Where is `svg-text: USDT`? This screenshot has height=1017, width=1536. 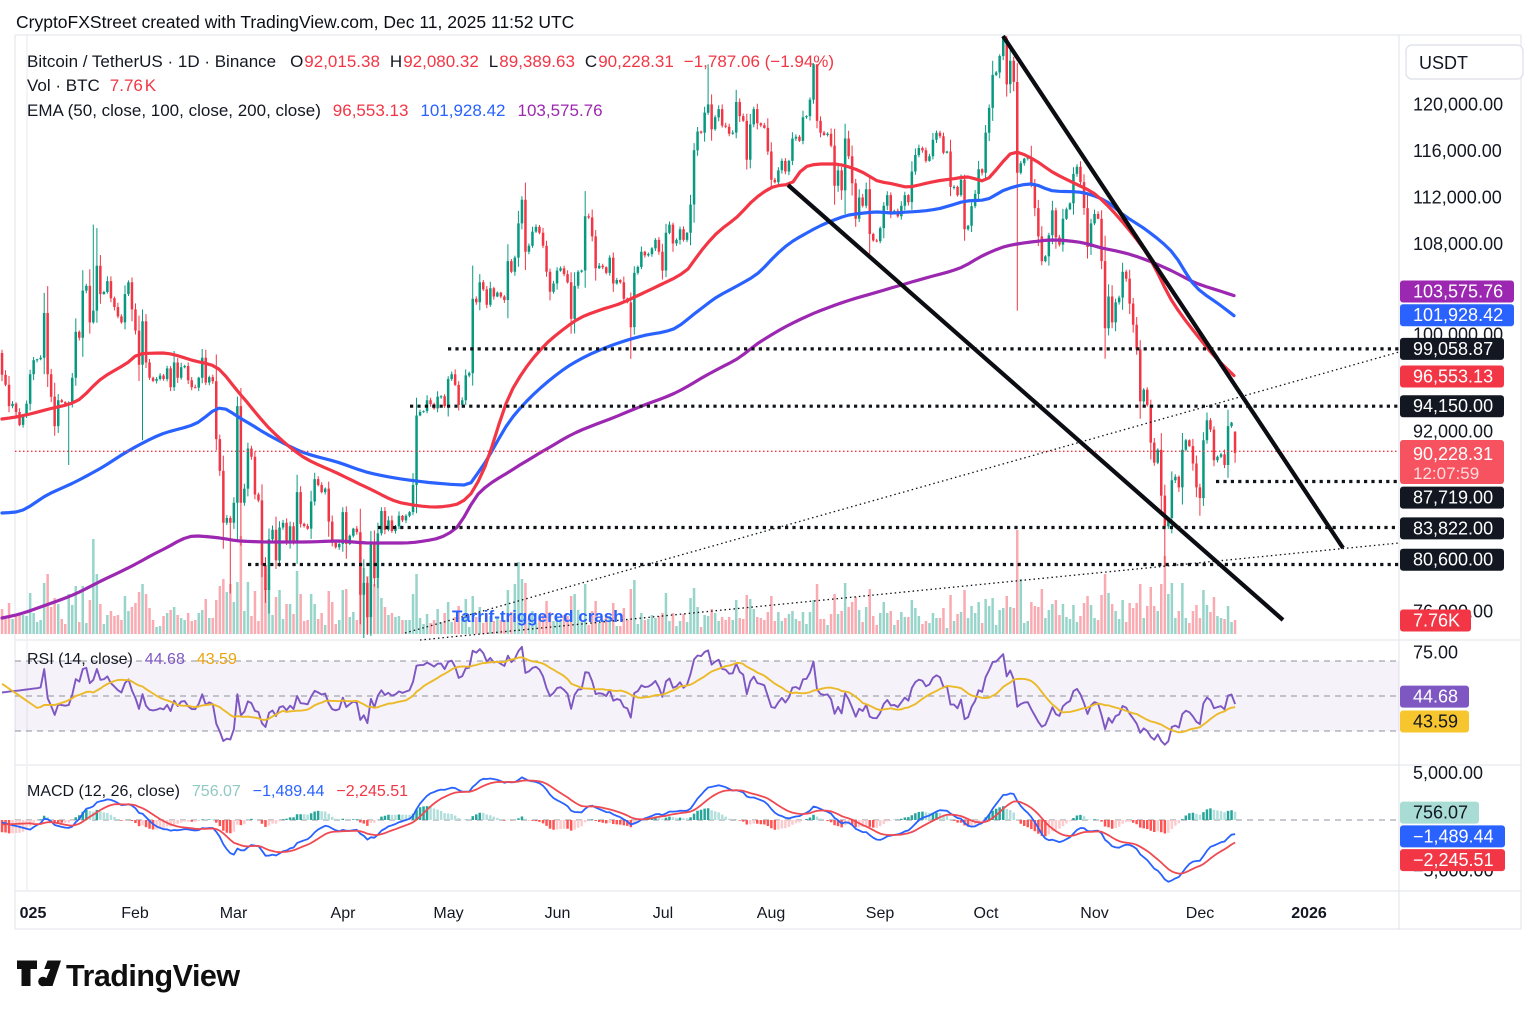
svg-text: USDT is located at coordinates (1443, 63).